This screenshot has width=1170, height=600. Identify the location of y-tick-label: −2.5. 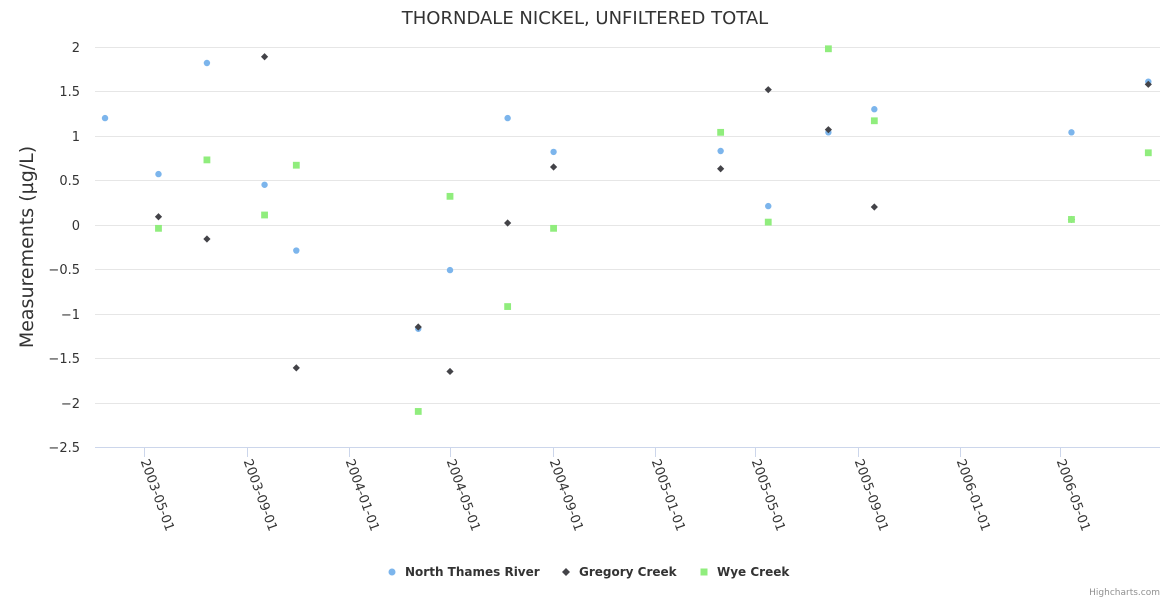
(64, 448).